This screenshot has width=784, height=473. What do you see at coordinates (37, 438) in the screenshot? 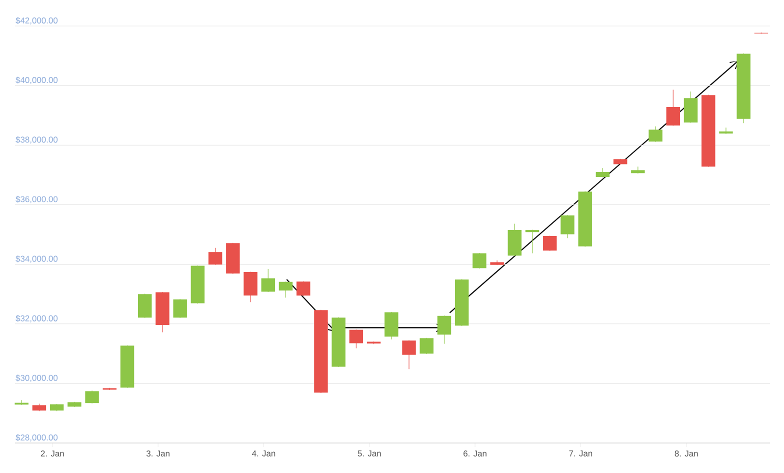
I see `y-tick-label: $28,000.00` at bounding box center [37, 438].